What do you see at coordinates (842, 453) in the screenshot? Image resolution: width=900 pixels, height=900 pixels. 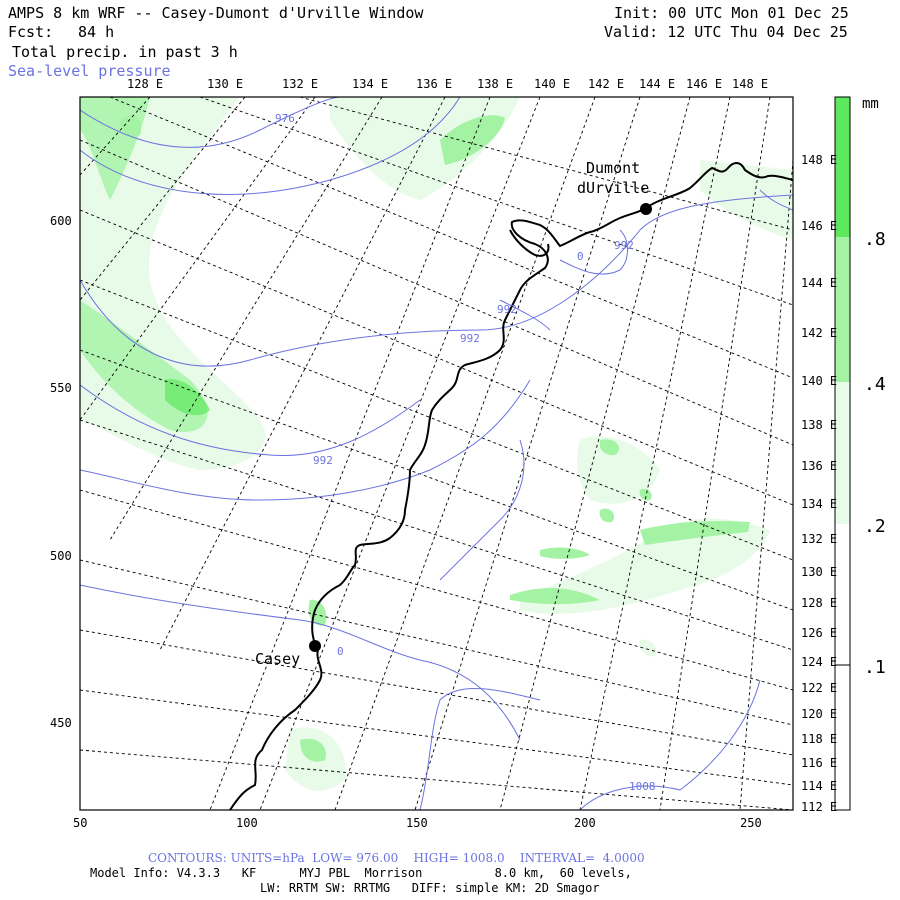 I see `colorbar` at bounding box center [842, 453].